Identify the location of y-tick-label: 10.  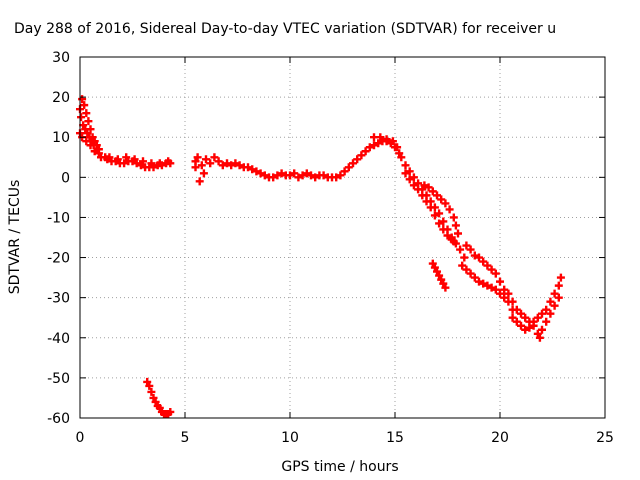
(61, 138).